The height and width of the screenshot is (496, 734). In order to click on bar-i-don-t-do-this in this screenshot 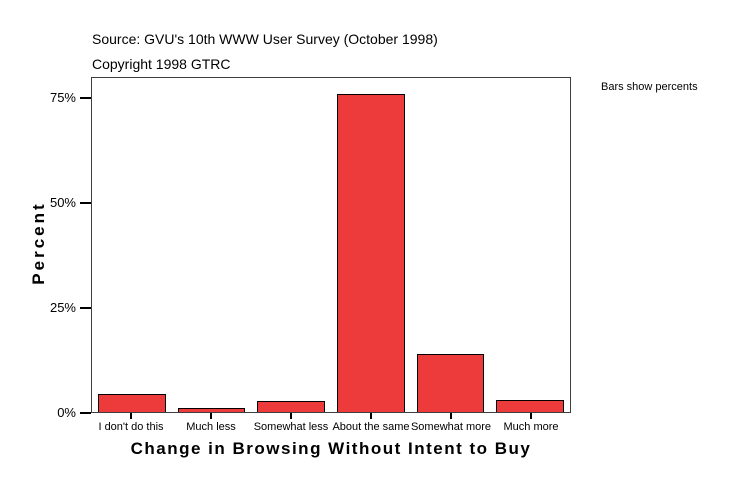, I will do `click(131, 403)`.